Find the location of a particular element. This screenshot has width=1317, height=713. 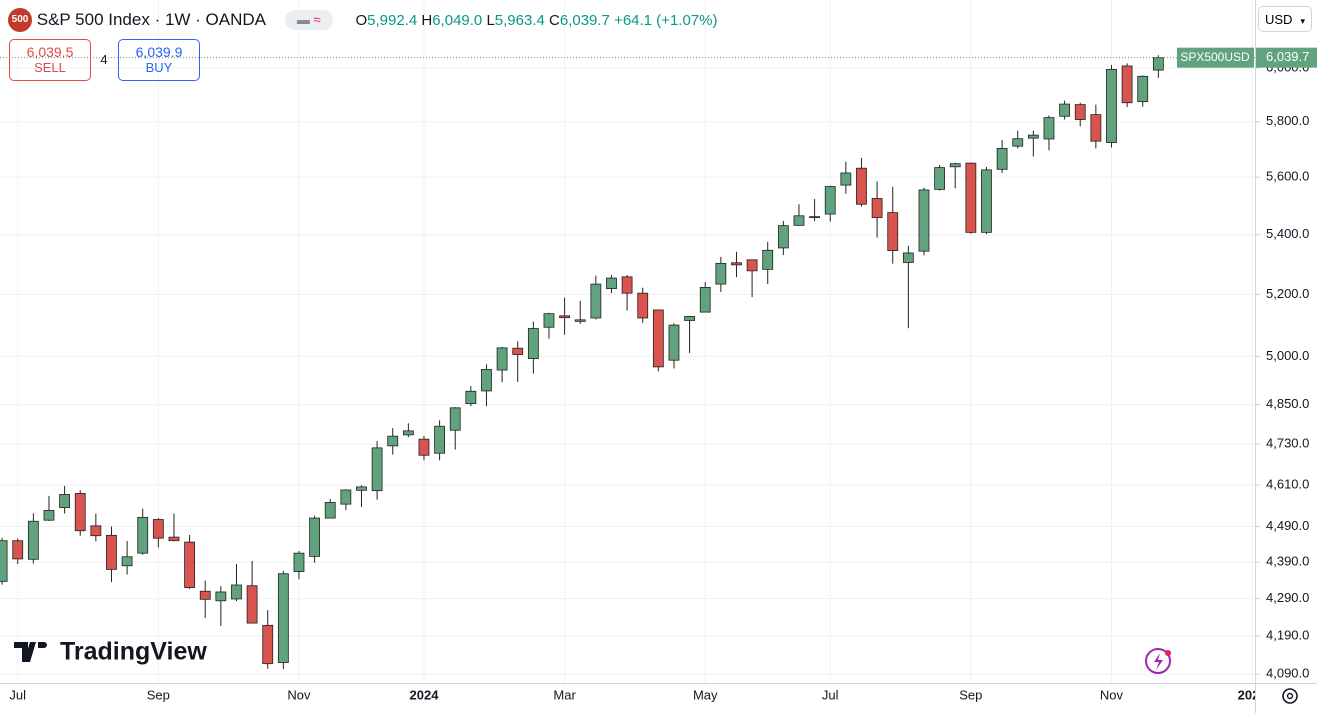

price-label: 6,039.7 is located at coordinates (1287, 56).